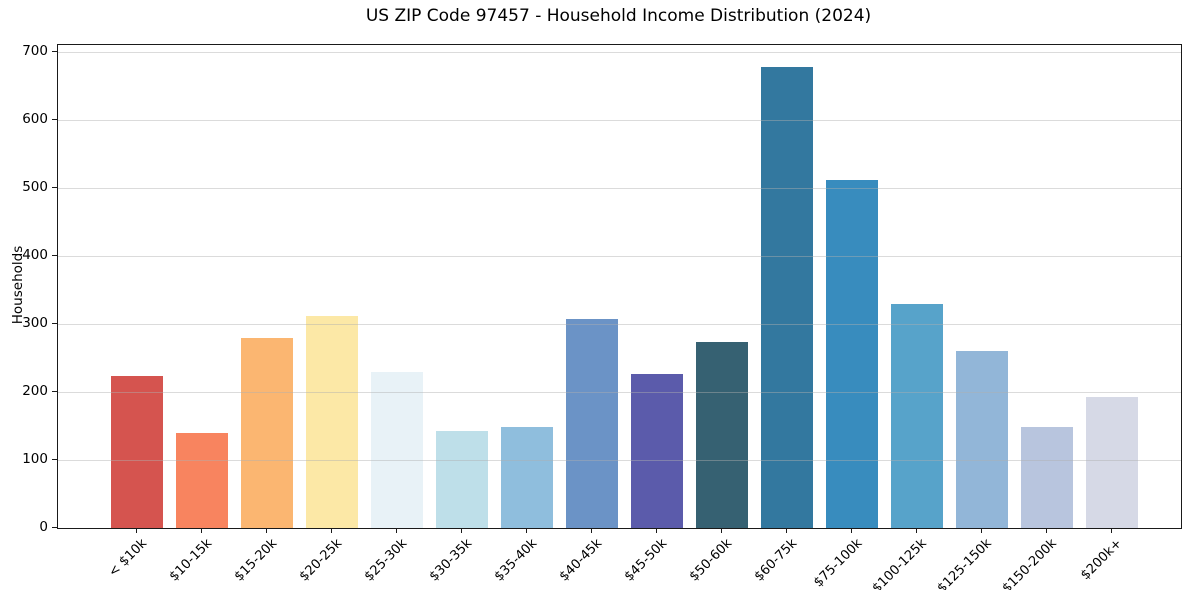  Describe the element at coordinates (461, 479) in the screenshot. I see `bar-$30-35k` at that location.